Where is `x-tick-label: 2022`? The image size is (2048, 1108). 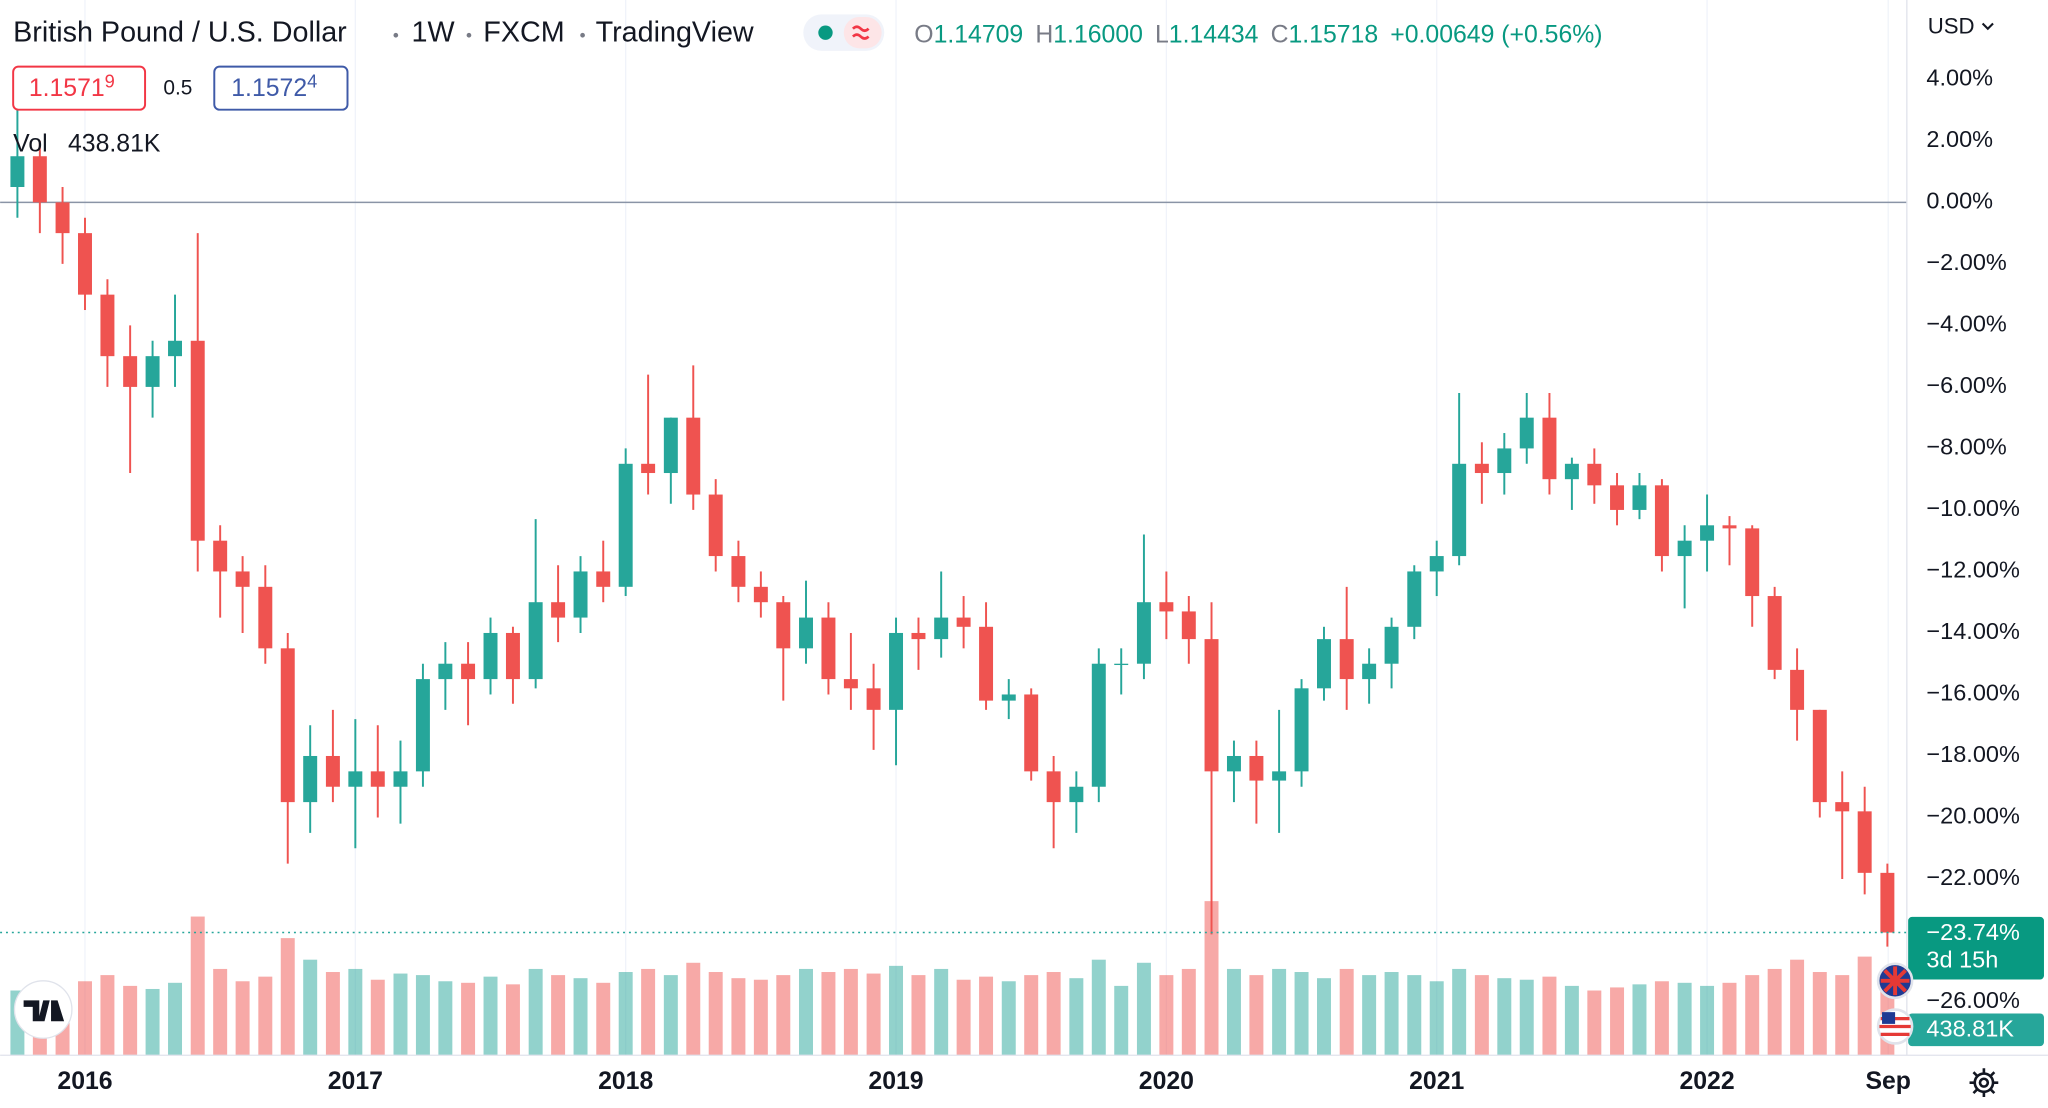
x-tick-label: 2022 is located at coordinates (1706, 1081).